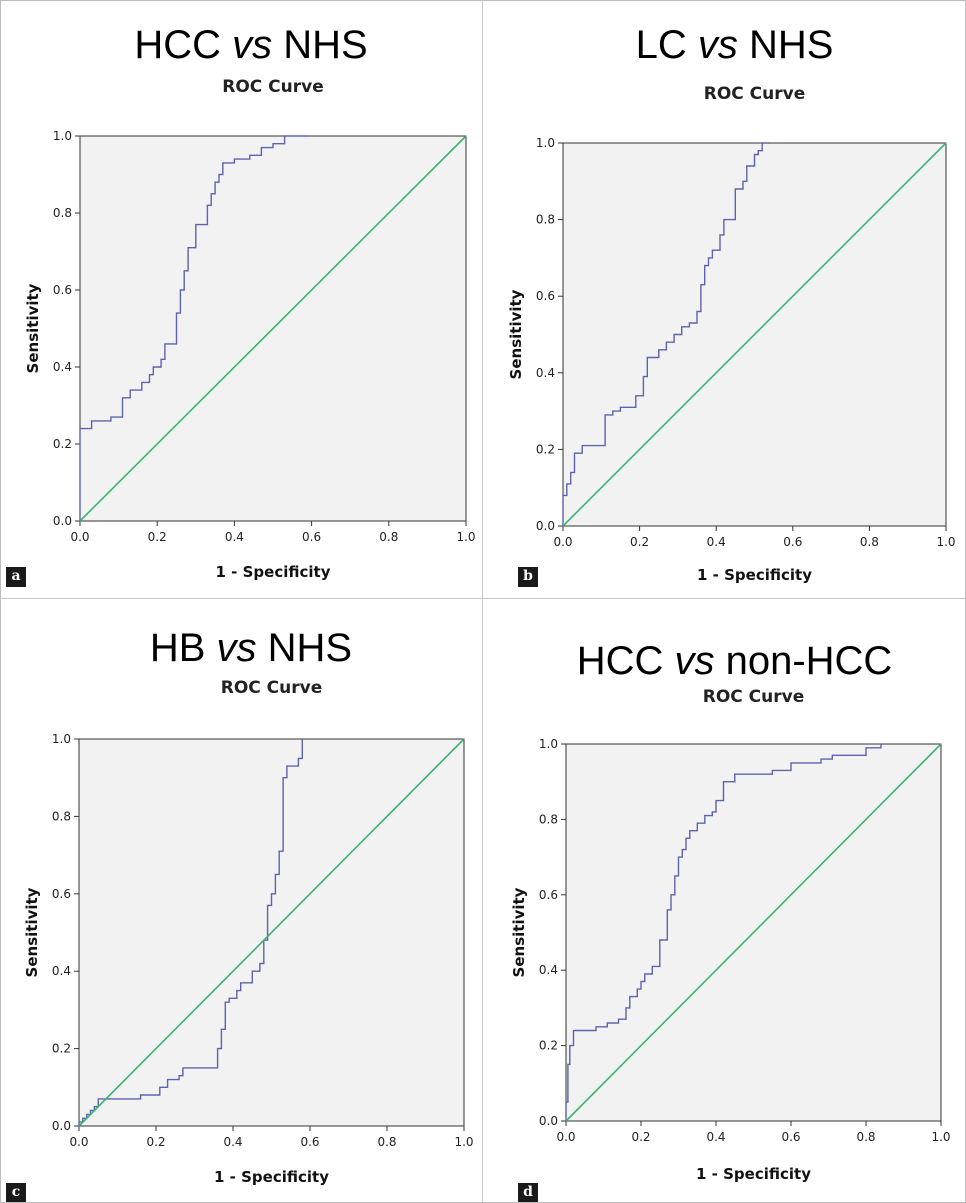  I want to click on roc-curve-line-d, so click(723, 932).